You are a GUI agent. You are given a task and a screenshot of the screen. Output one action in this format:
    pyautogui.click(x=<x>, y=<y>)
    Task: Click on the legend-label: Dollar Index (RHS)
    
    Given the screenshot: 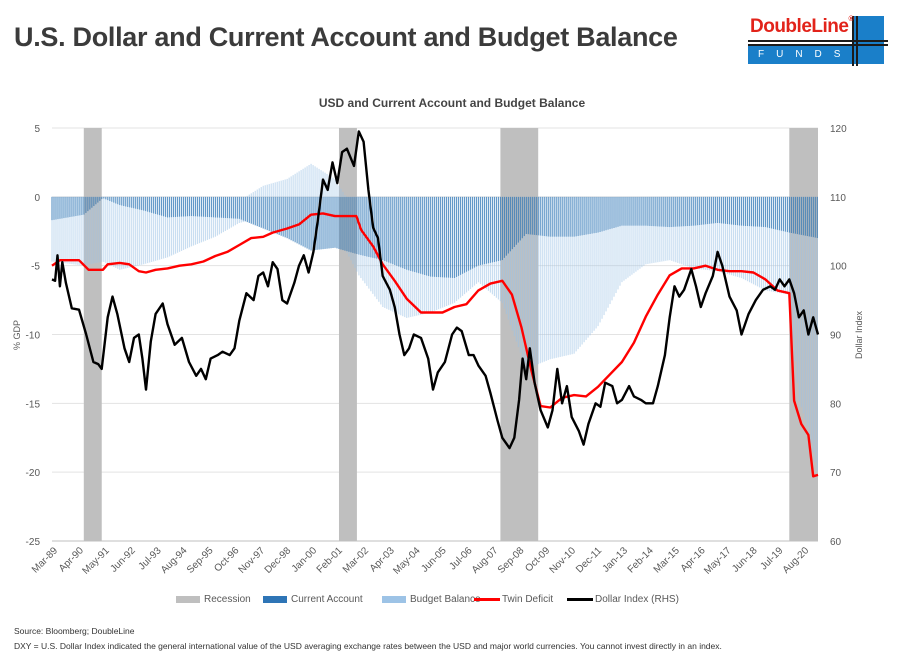 What is the action you would take?
    pyautogui.click(x=637, y=599)
    